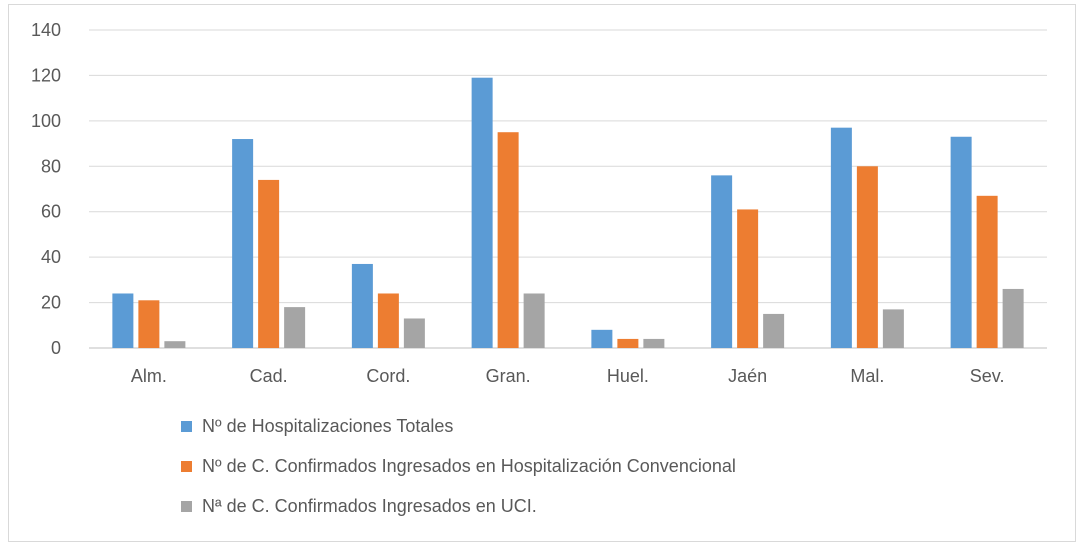  I want to click on y-tick-label: 140, so click(46, 30).